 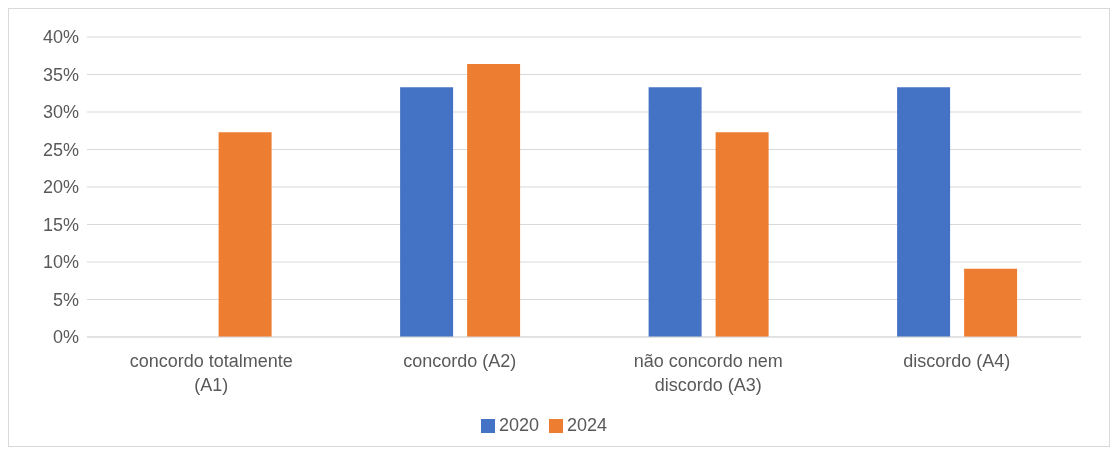 I want to click on y-tick-label: 40%, so click(x=60, y=37).